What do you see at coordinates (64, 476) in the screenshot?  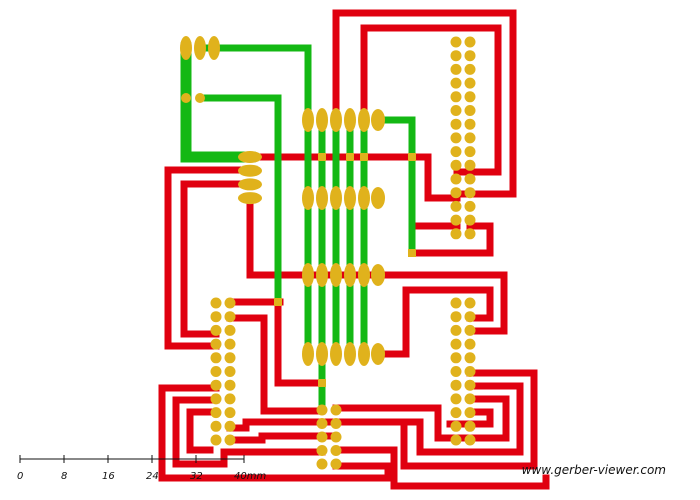 I see `scale-label-8: 8` at bounding box center [64, 476].